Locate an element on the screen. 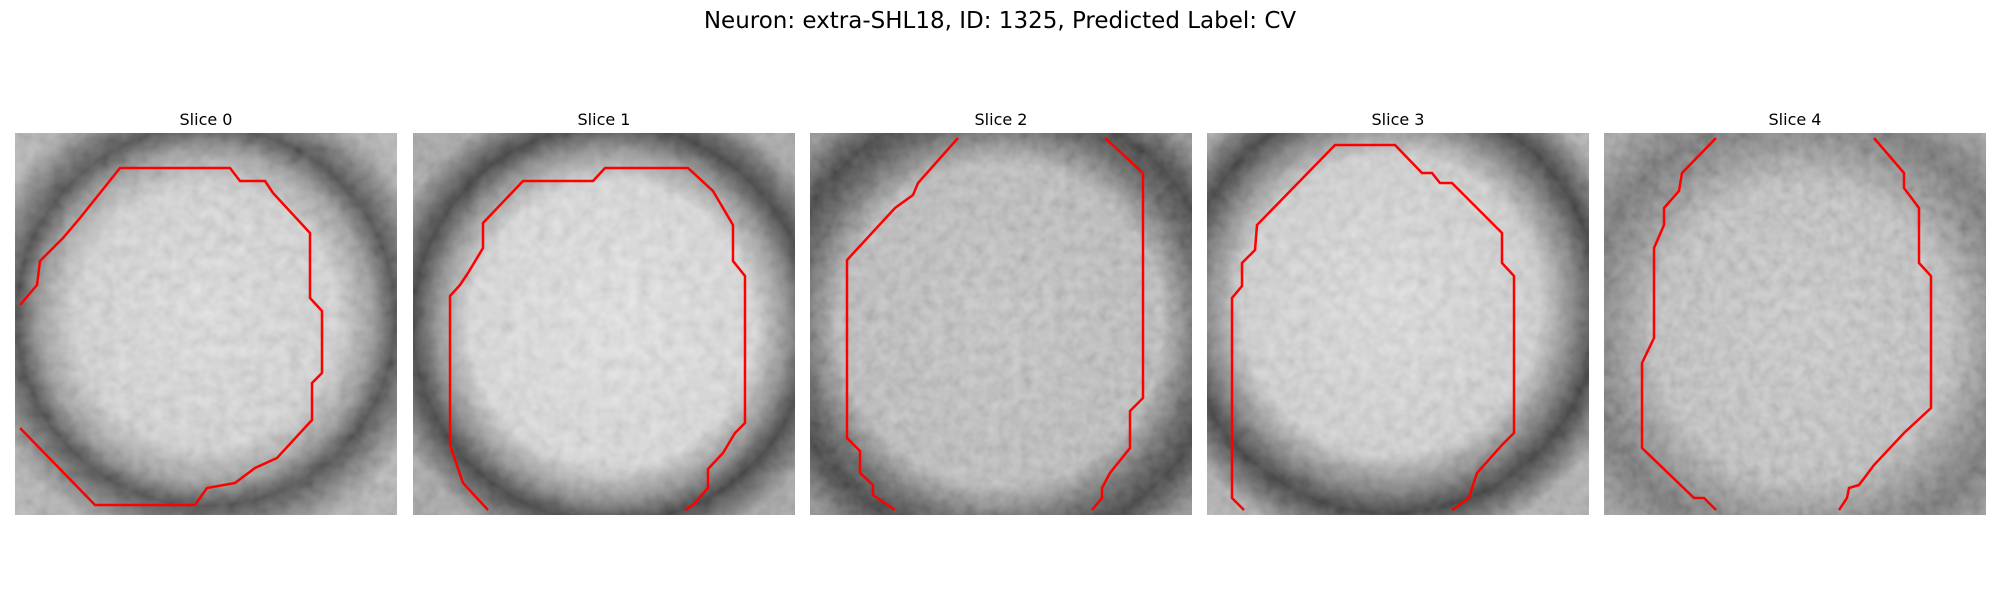 The image size is (2000, 600). contour-line-2b is located at coordinates (1118, 324).